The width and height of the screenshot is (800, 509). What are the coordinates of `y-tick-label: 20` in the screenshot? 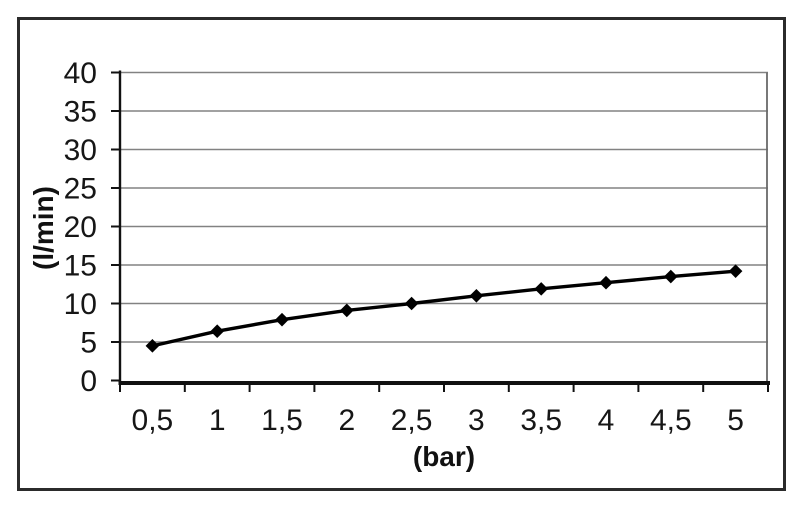 It's located at (80, 227).